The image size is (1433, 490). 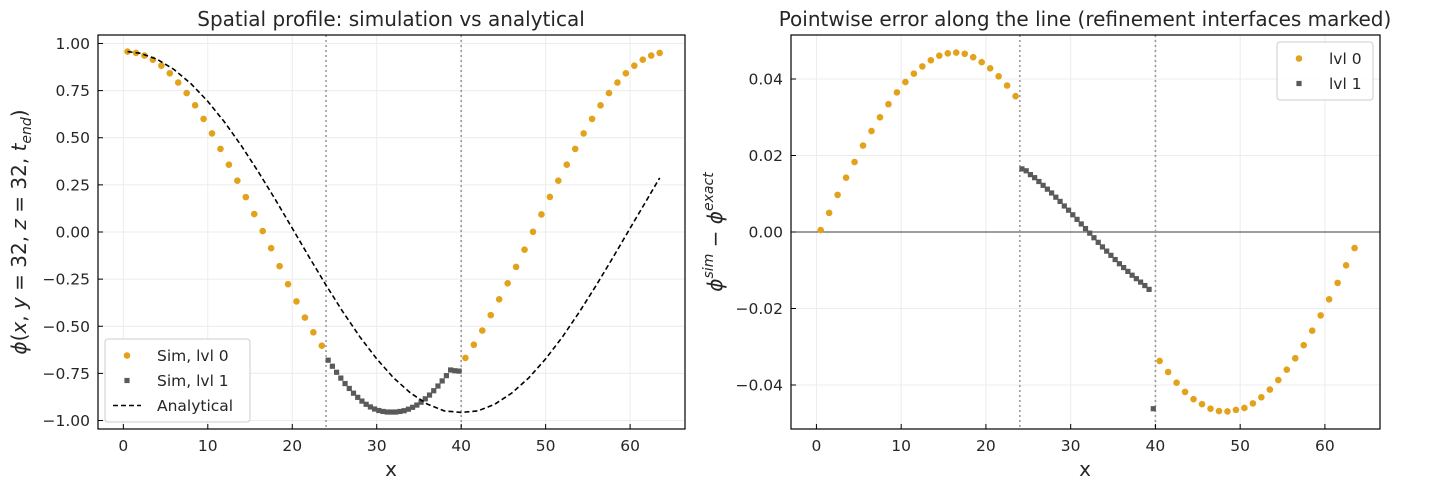 What do you see at coordinates (72, 44) in the screenshot?
I see `left-y-tick-label: 1.00` at bounding box center [72, 44].